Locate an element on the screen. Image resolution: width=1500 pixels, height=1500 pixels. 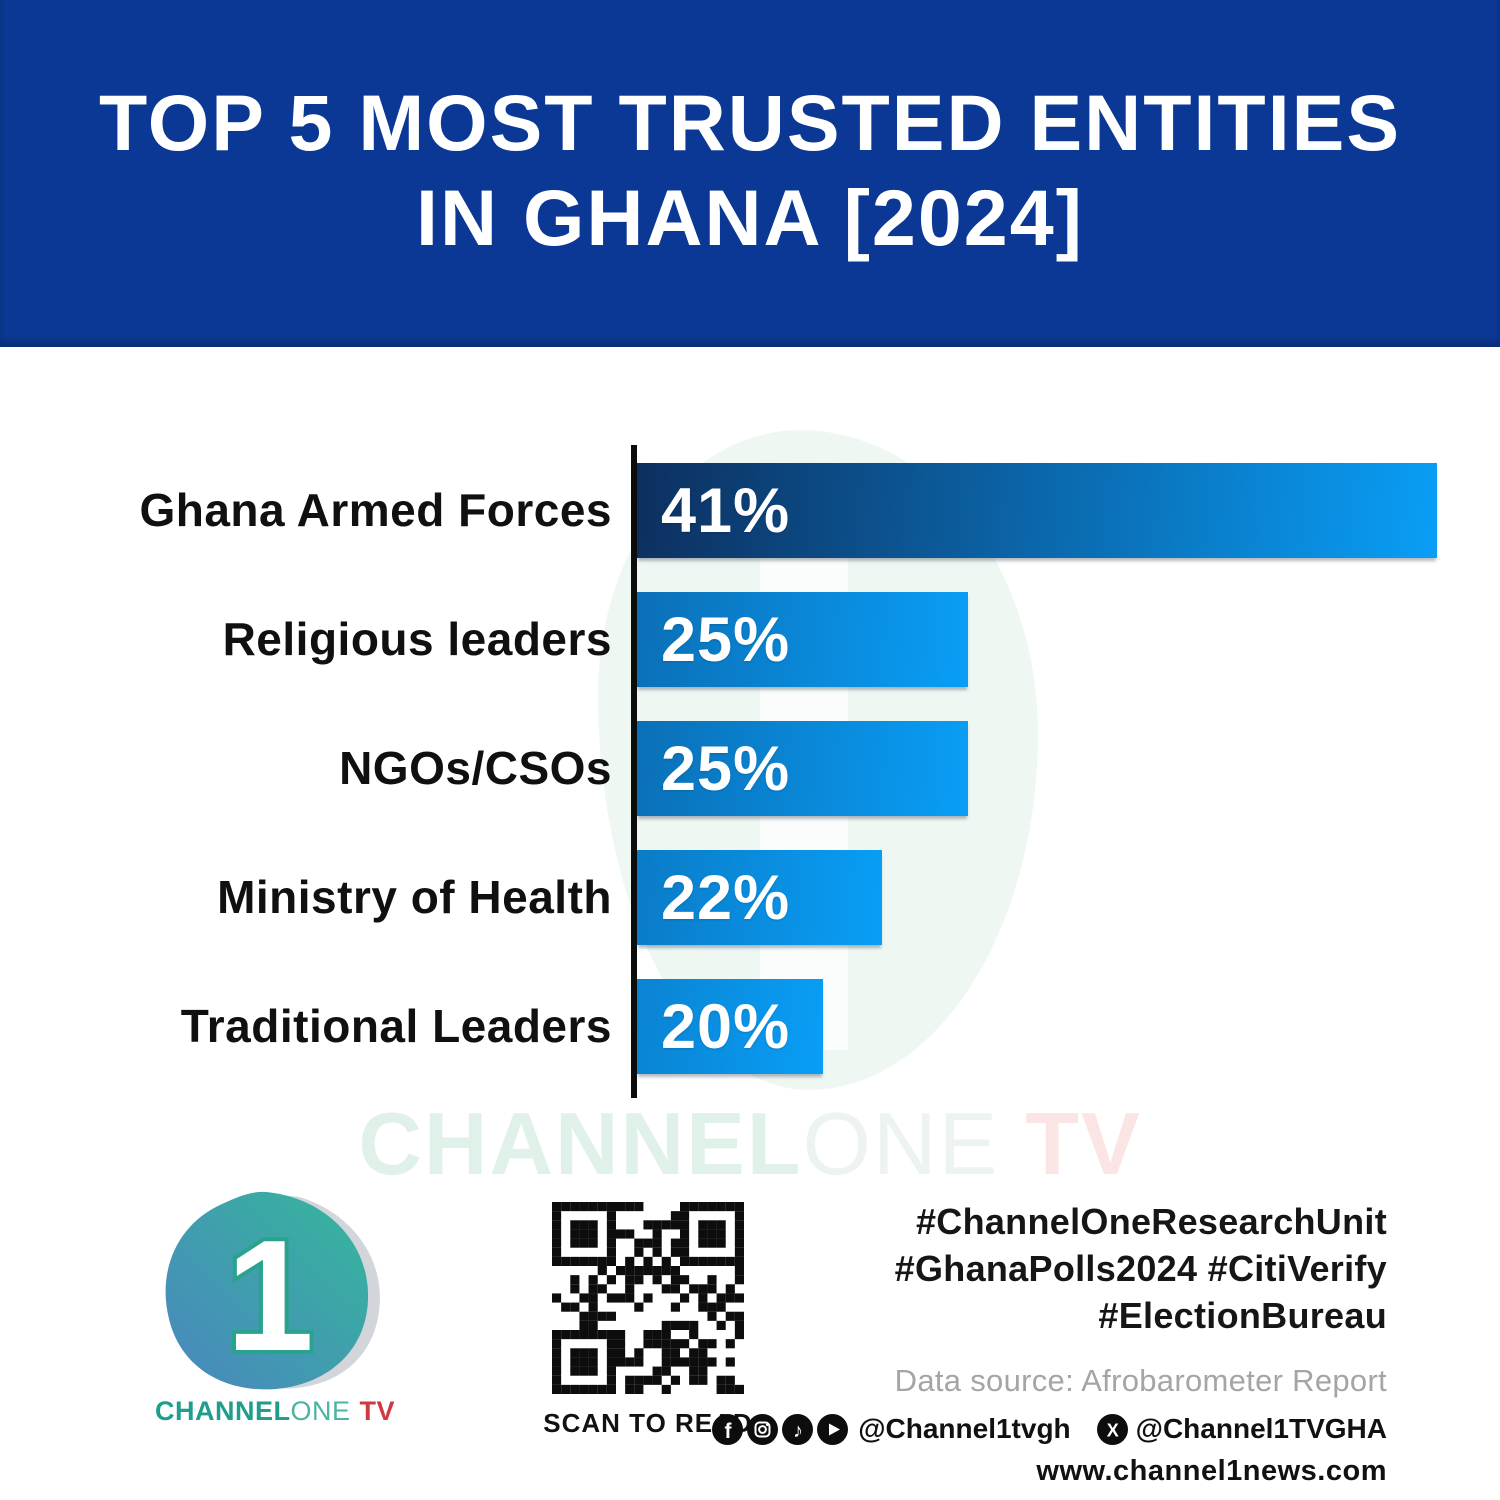
hashtag-line: #ElectionBureau is located at coordinates (1242, 1315).